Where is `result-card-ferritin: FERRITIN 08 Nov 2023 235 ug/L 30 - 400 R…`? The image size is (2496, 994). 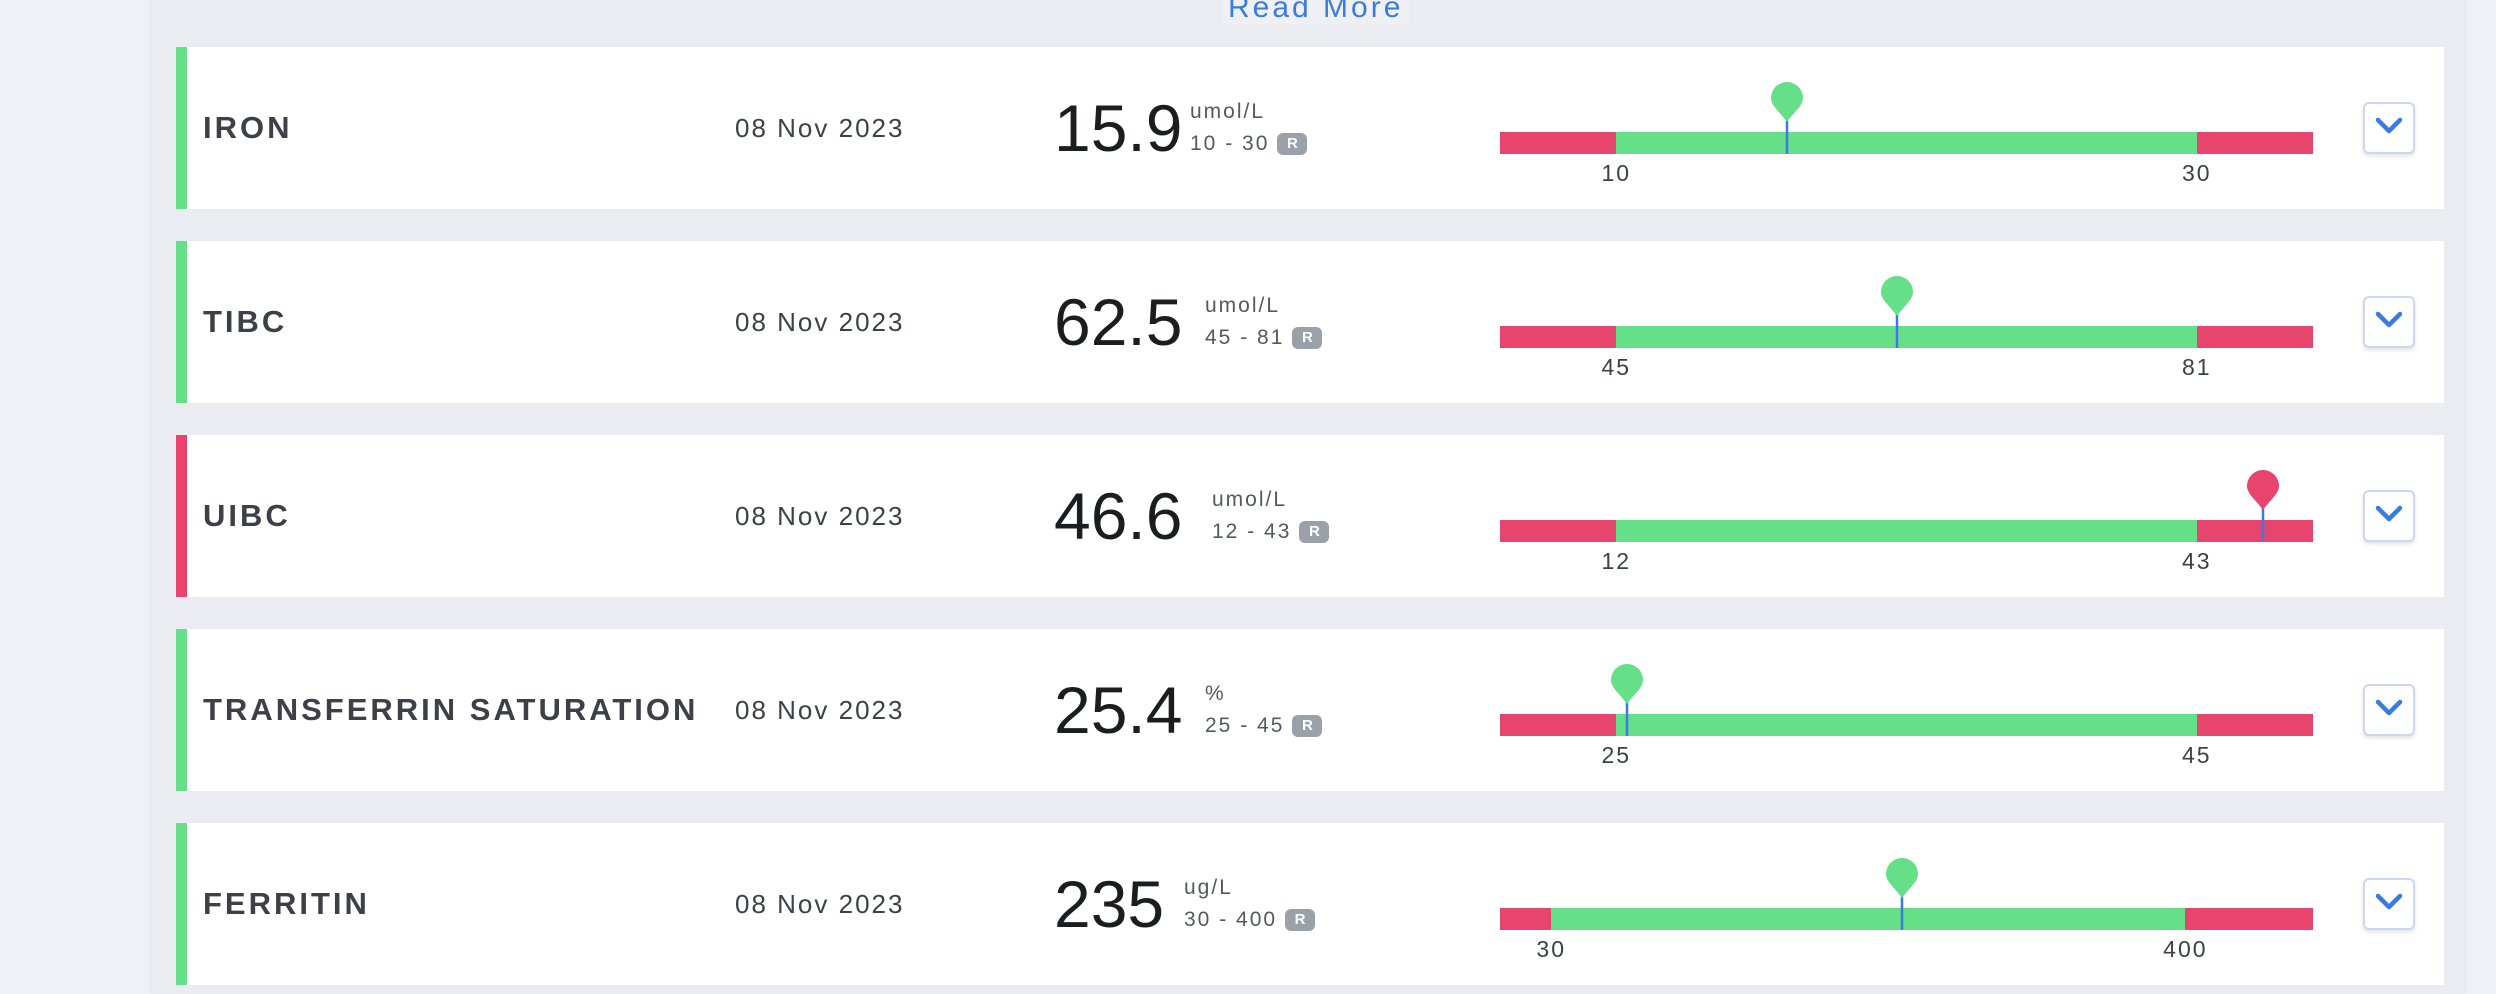
result-card-ferritin: FERRITIN 08 Nov 2023 235 ug/L 30 - 400 R… is located at coordinates (1310, 904).